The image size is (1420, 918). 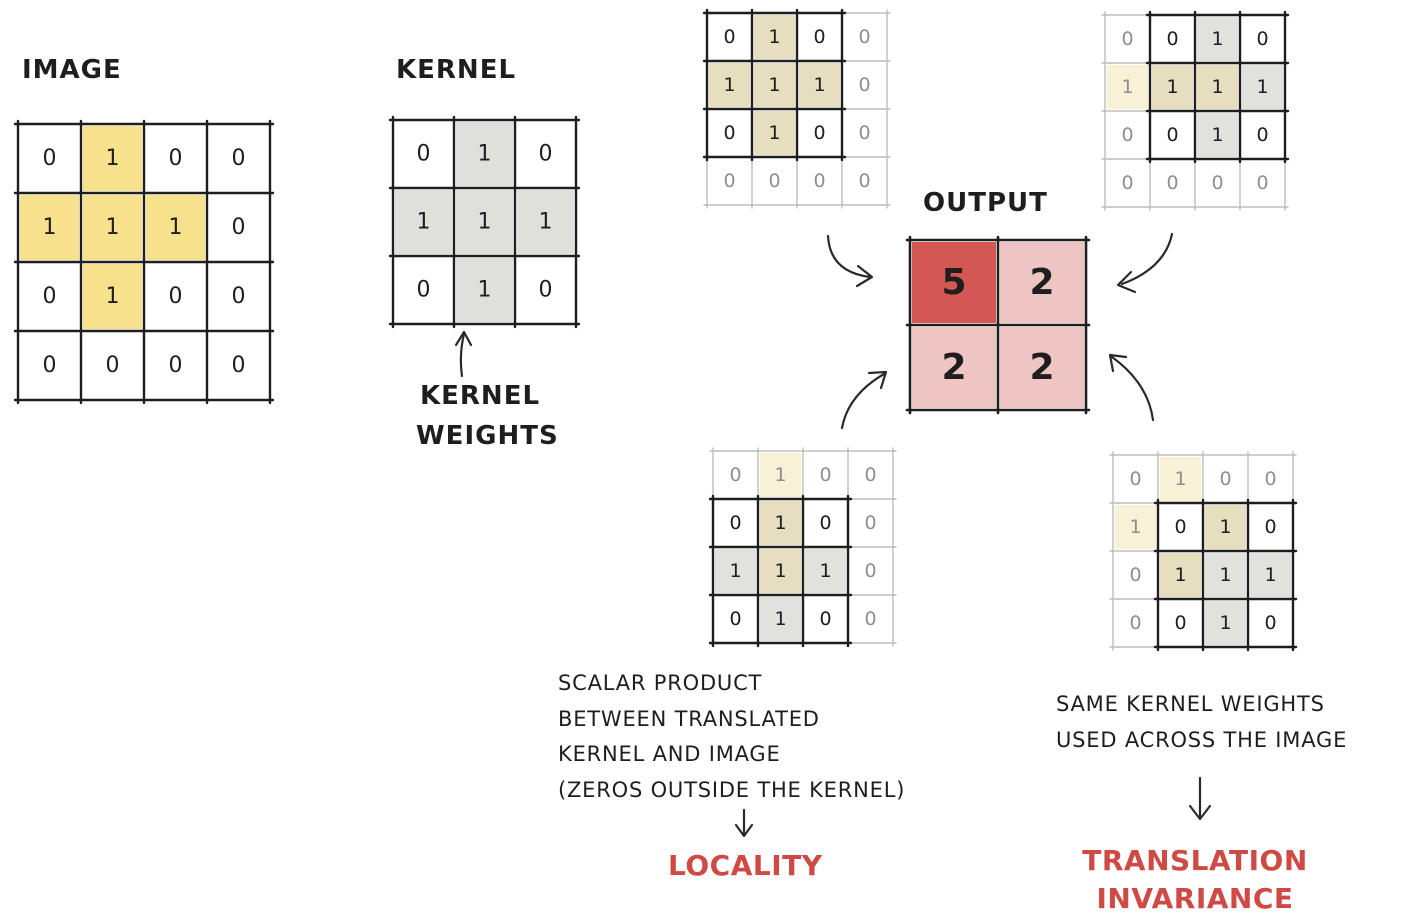 What do you see at coordinates (774, 37) in the screenshot?
I see `translation-top-left-cell-r0c1: 1` at bounding box center [774, 37].